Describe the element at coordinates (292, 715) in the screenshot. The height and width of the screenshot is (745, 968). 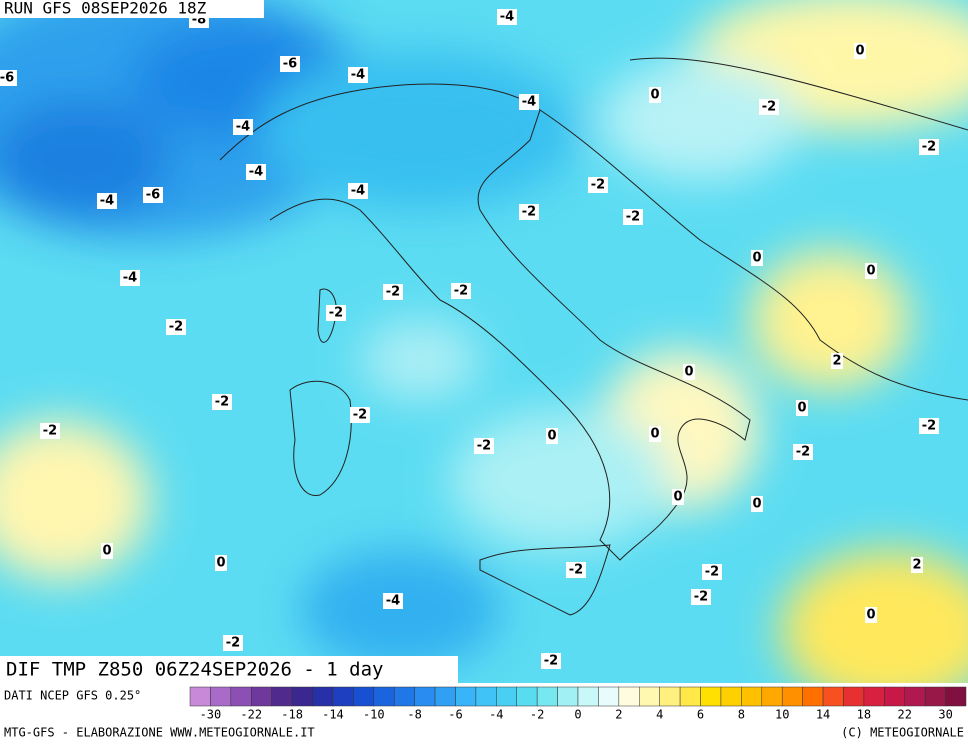
I see `colorbar-label: -18` at that location.